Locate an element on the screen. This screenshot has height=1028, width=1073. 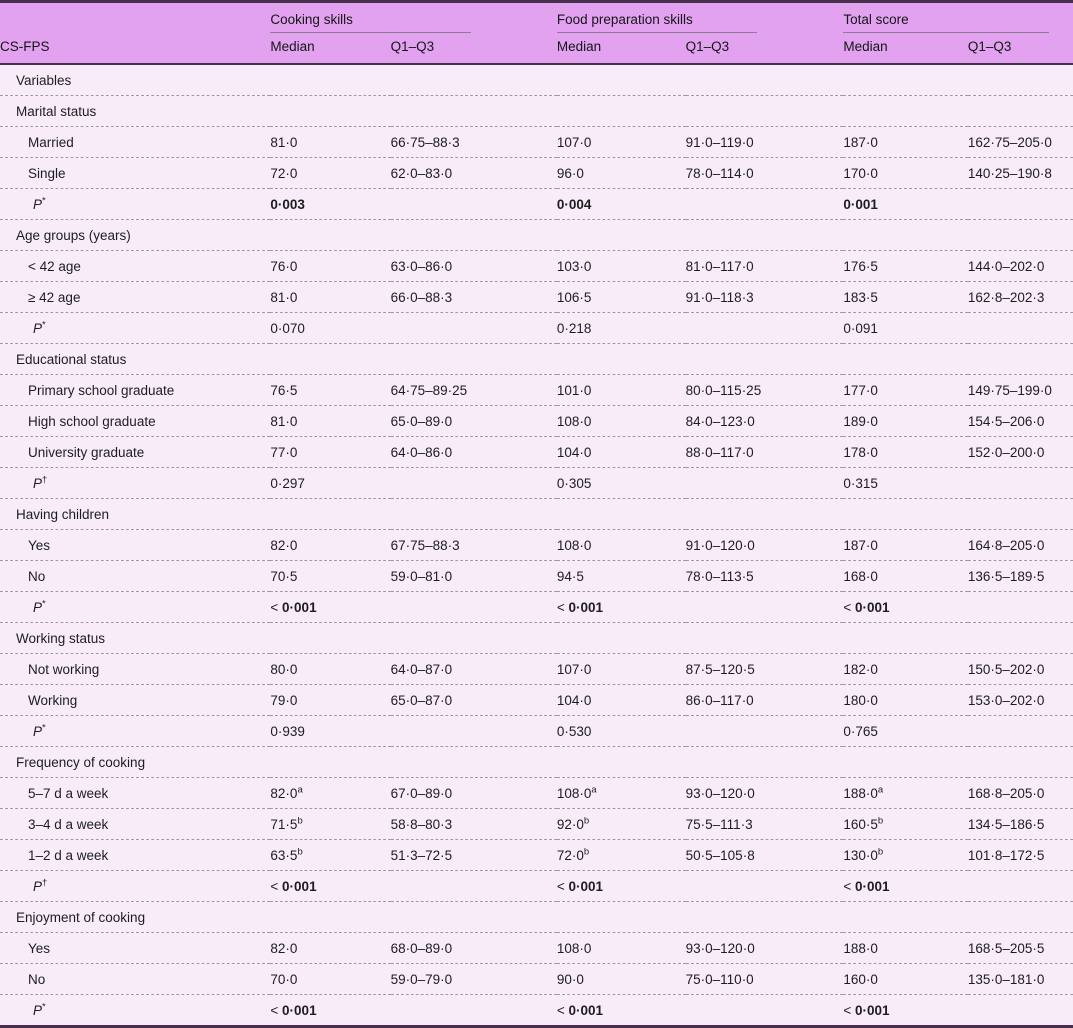
value-cell: 91·0–118·3 is located at coordinates (764, 297).